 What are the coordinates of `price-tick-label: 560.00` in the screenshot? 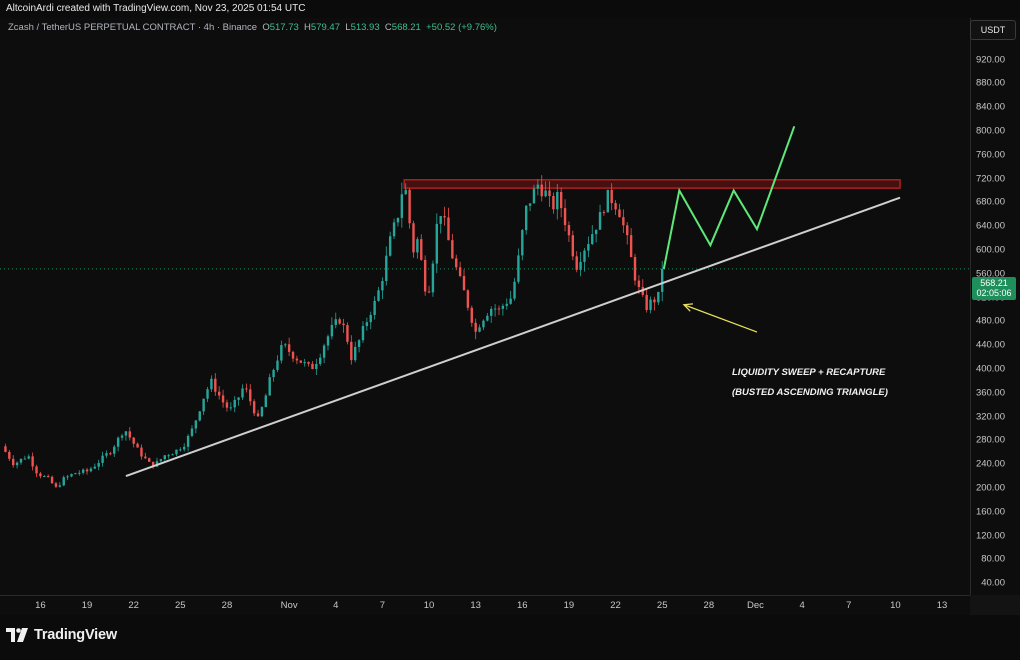 It's located at (990, 274).